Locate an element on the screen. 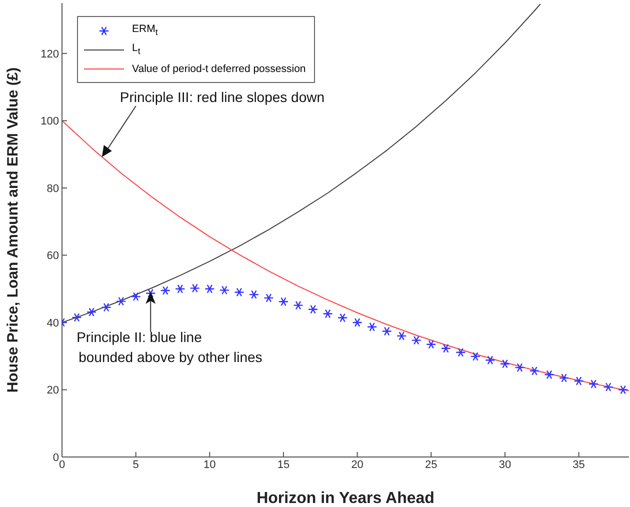  x-tick-label: 20 is located at coordinates (357, 464).